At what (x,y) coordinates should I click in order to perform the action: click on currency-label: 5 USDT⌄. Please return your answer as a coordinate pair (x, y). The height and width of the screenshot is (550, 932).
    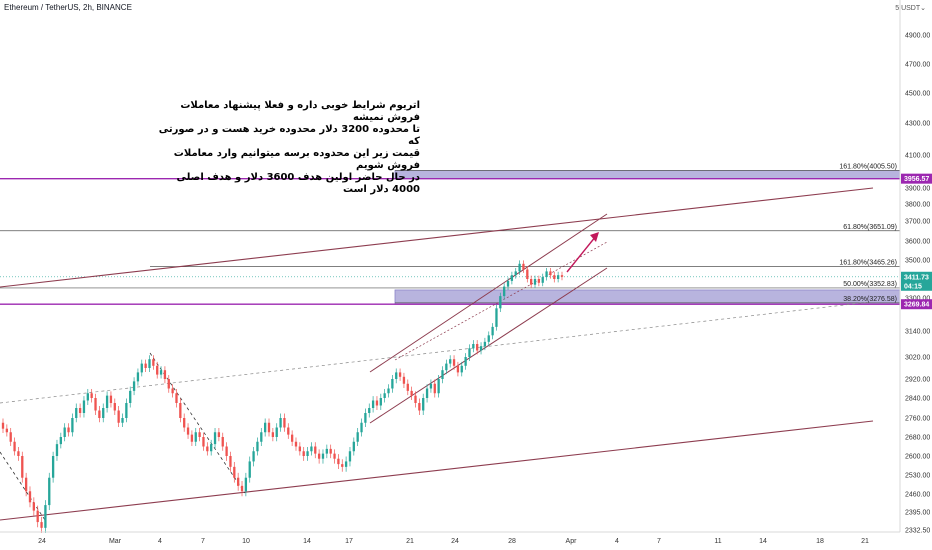
    Looking at the image, I should click on (910, 8).